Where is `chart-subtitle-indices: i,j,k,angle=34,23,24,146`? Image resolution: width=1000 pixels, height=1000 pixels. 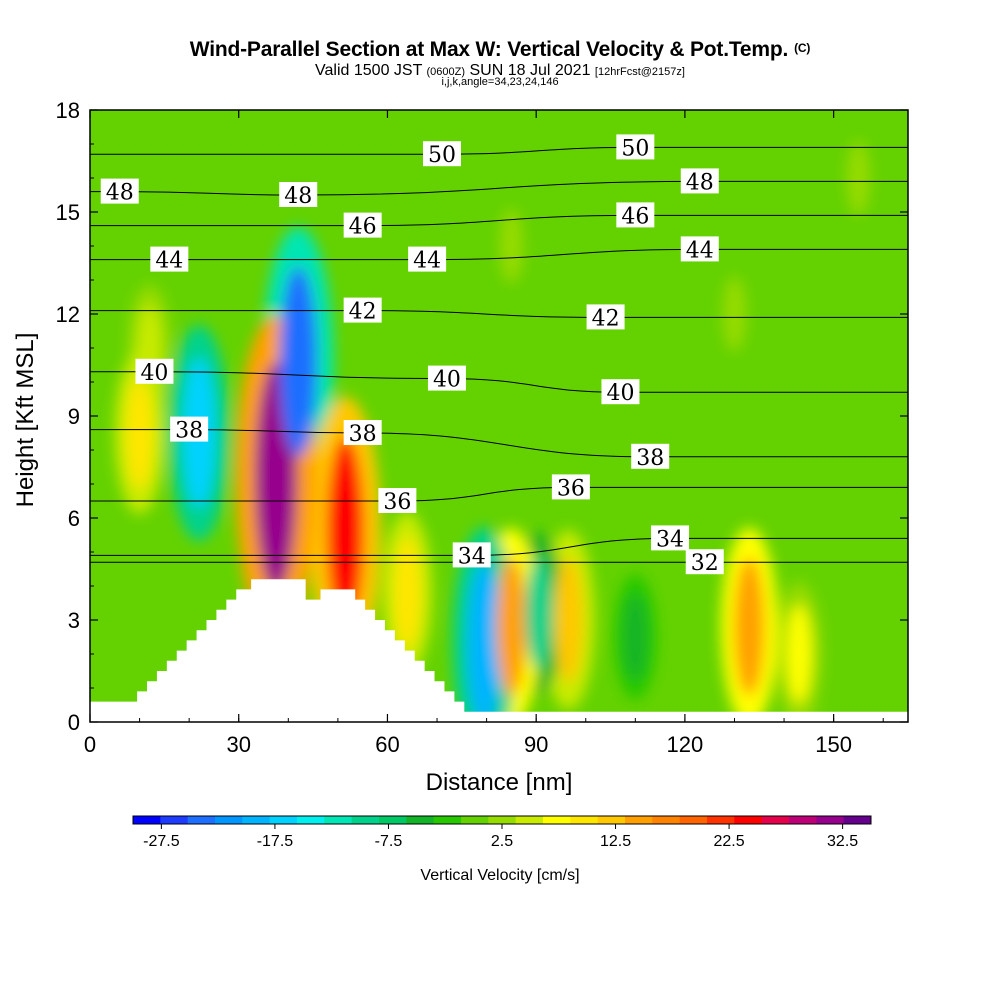
chart-subtitle-indices: i,j,k,angle=34,23,24,146 is located at coordinates (500, 82).